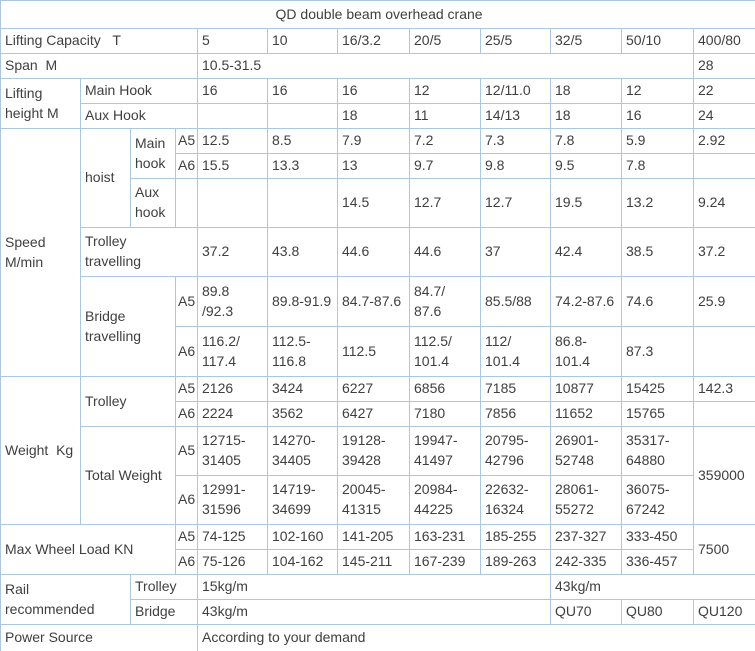 This screenshot has height=651, width=755. What do you see at coordinates (586, 252) in the screenshot?
I see `value-cell: 42.4` at bounding box center [586, 252].